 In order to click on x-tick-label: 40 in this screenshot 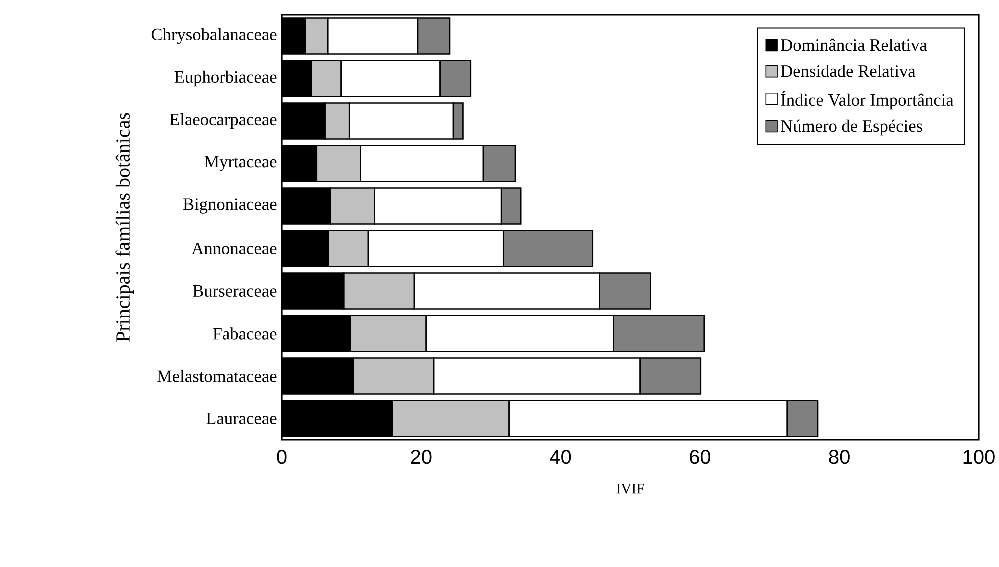, I will do `click(561, 457)`.